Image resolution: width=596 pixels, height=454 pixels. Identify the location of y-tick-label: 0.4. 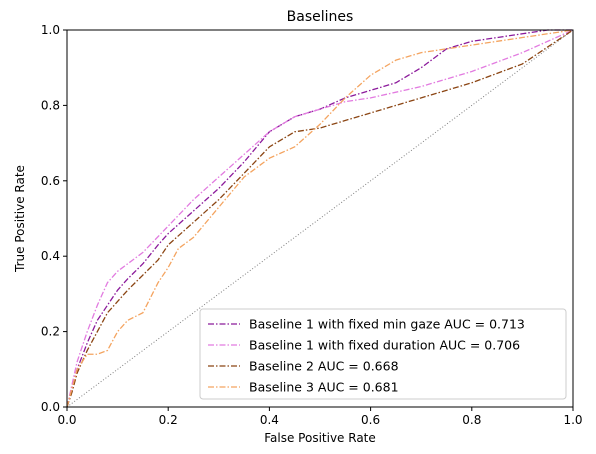
(50, 256).